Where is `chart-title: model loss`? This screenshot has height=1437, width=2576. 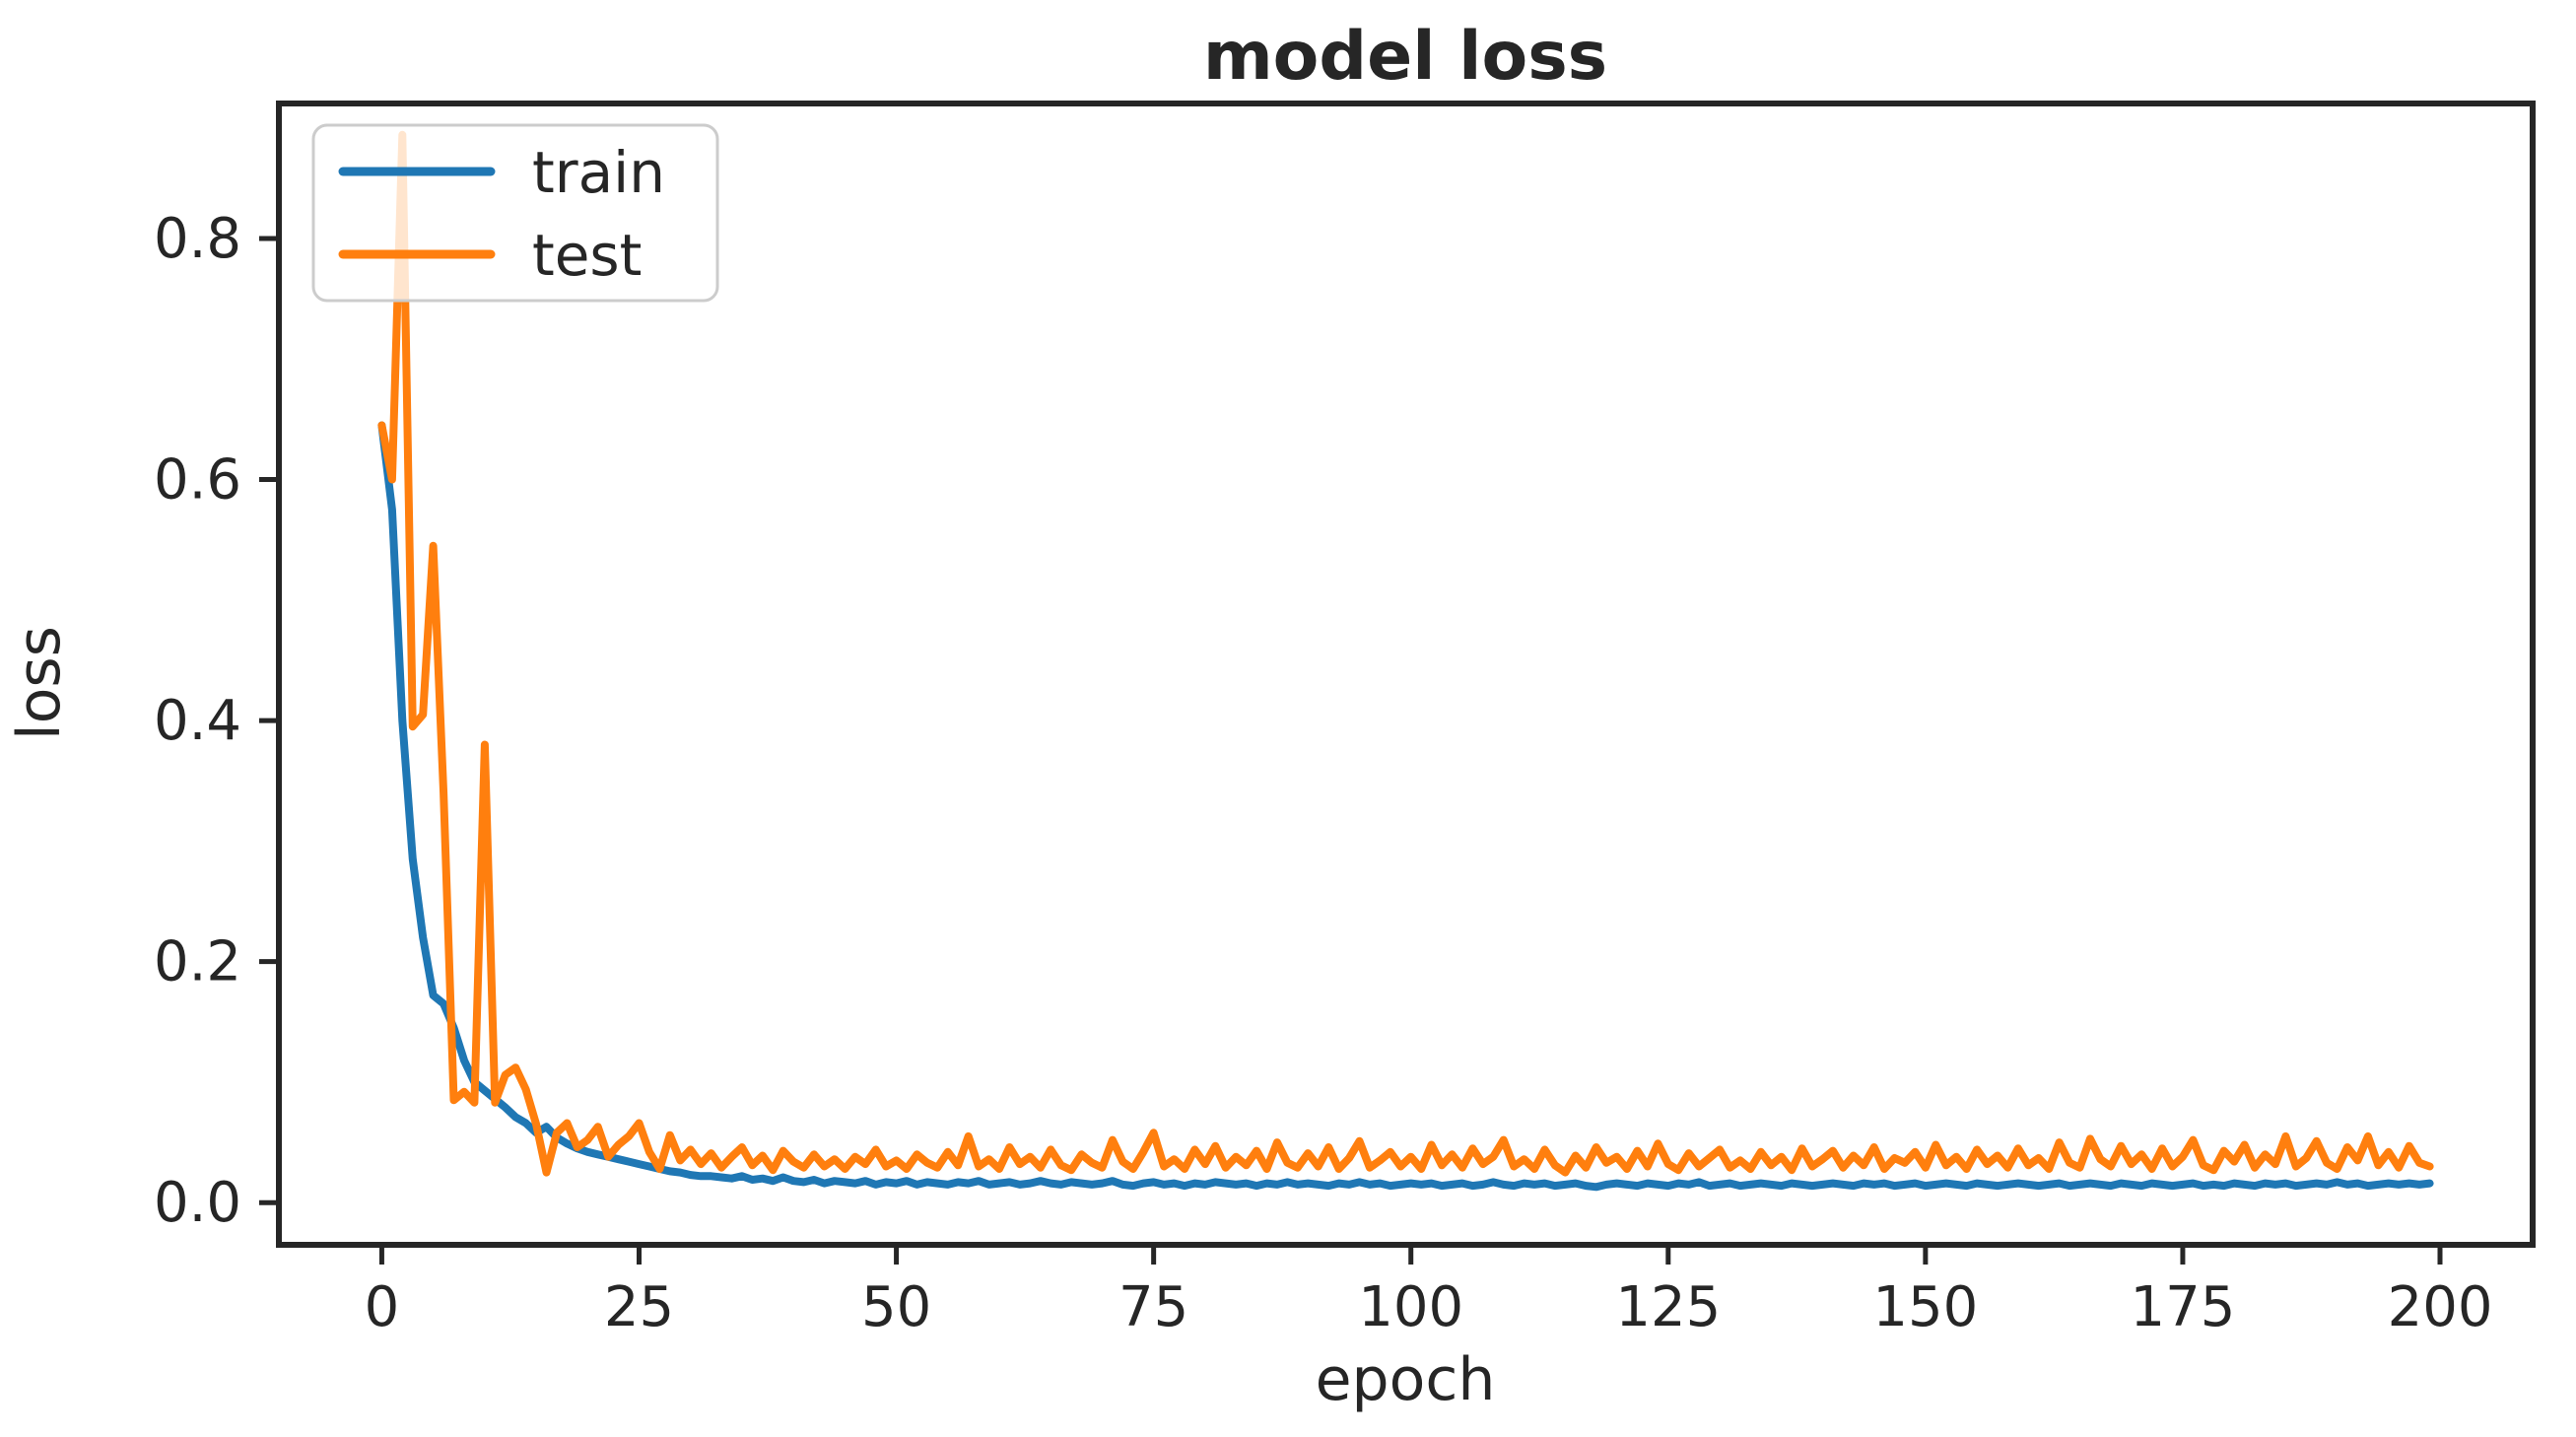
chart-title: model loss is located at coordinates (1405, 57).